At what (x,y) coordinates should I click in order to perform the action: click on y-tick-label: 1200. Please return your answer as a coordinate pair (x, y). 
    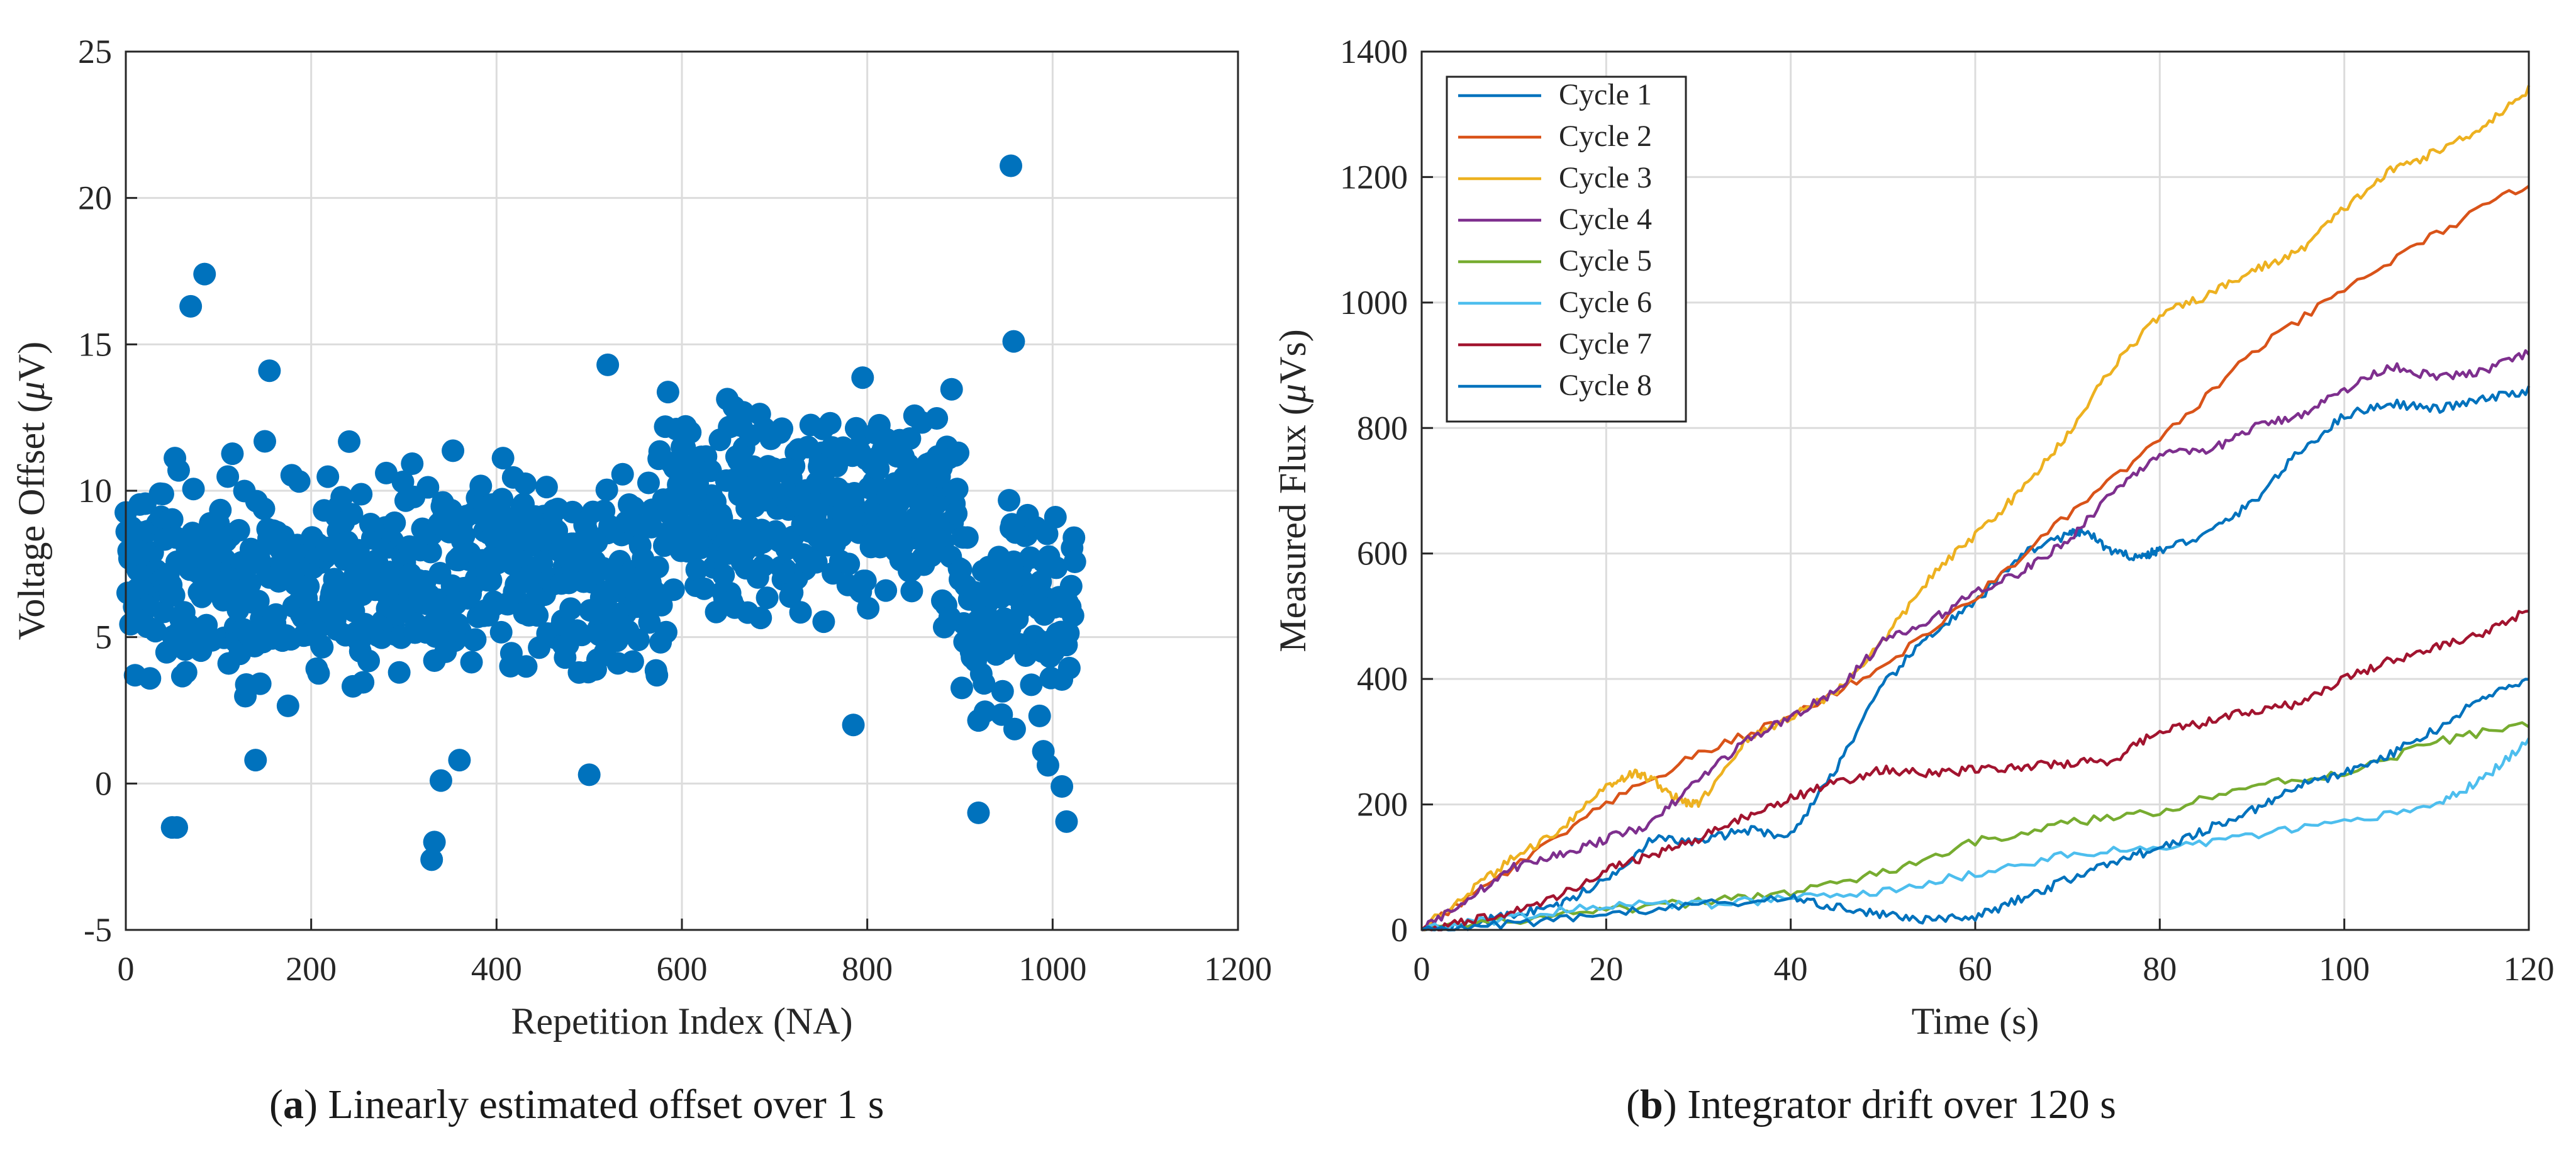
    Looking at the image, I should click on (1374, 177).